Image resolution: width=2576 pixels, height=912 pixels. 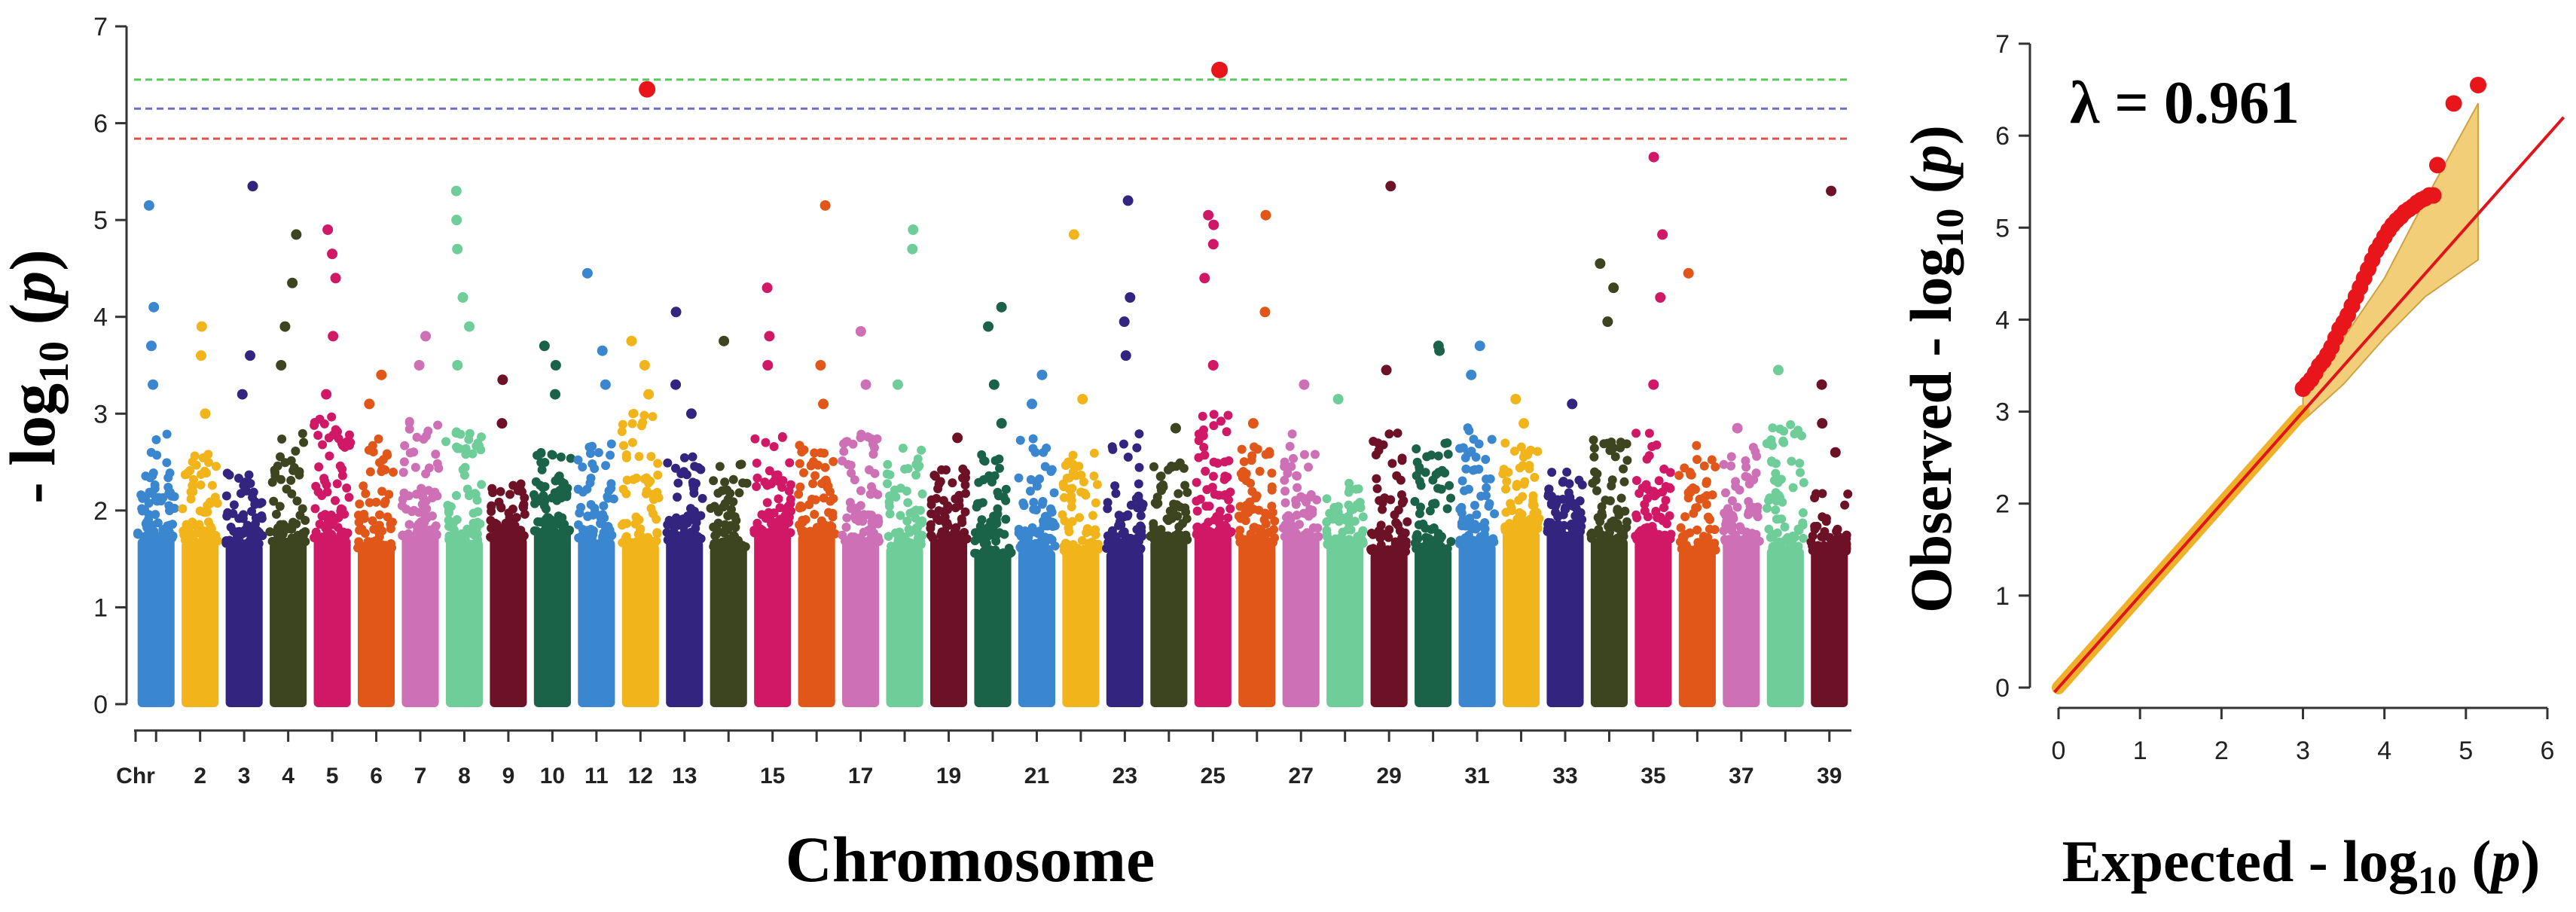 What do you see at coordinates (420, 776) in the screenshot?
I see `x-tick-label: 7` at bounding box center [420, 776].